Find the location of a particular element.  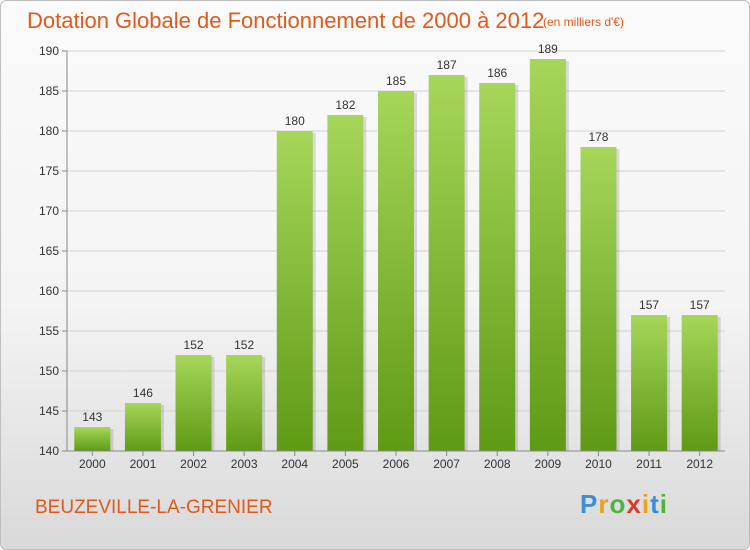

y-tick-label: 190 is located at coordinates (49, 51).